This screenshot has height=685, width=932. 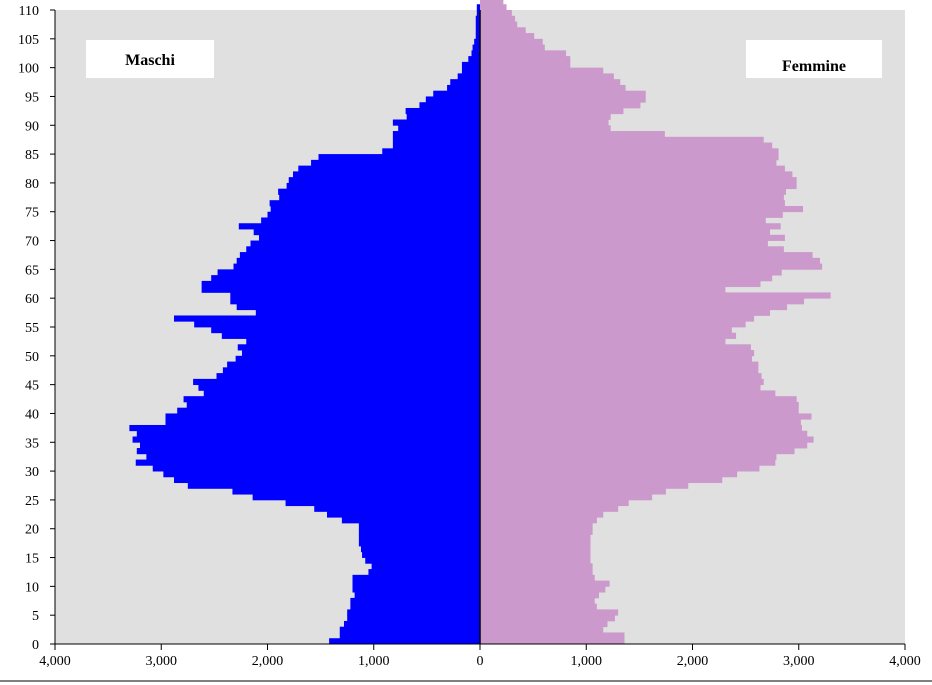 I want to click on legend-maschi: Maschi, so click(x=150, y=59).